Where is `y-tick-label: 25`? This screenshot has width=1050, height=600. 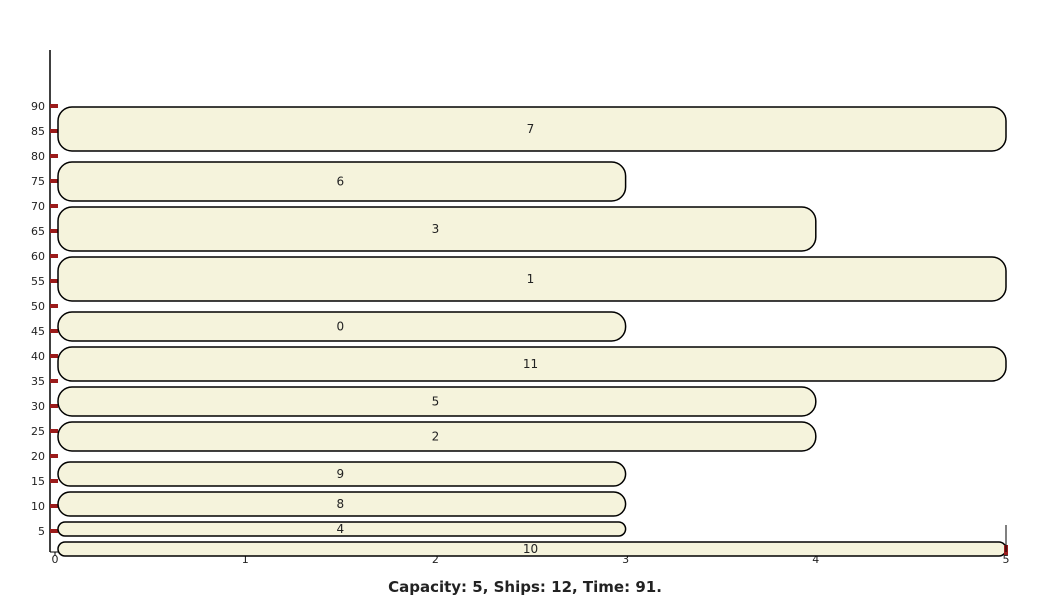 y-tick-label: 25 is located at coordinates (38, 431).